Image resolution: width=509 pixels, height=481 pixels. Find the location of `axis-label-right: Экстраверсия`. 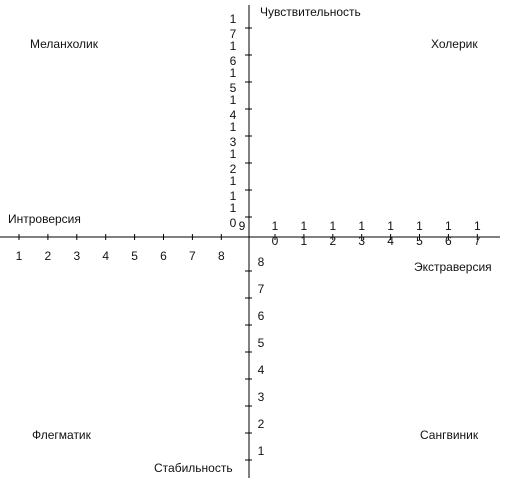

axis-label-right: Экстраверсия is located at coordinates (453, 267).